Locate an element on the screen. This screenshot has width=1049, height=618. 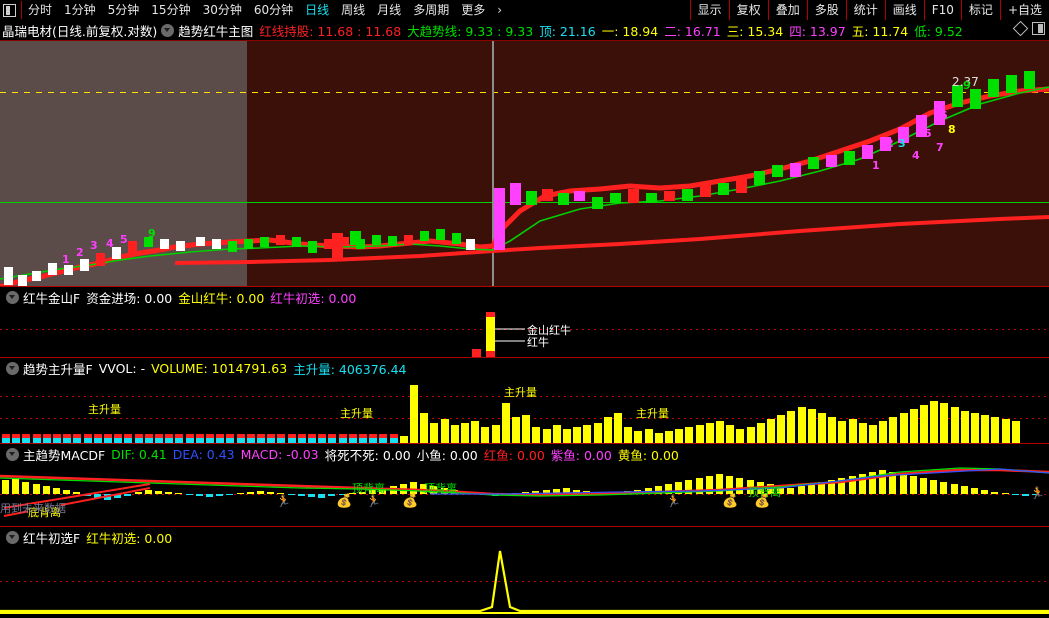
period-more: 更多 is located at coordinates (473, 10).